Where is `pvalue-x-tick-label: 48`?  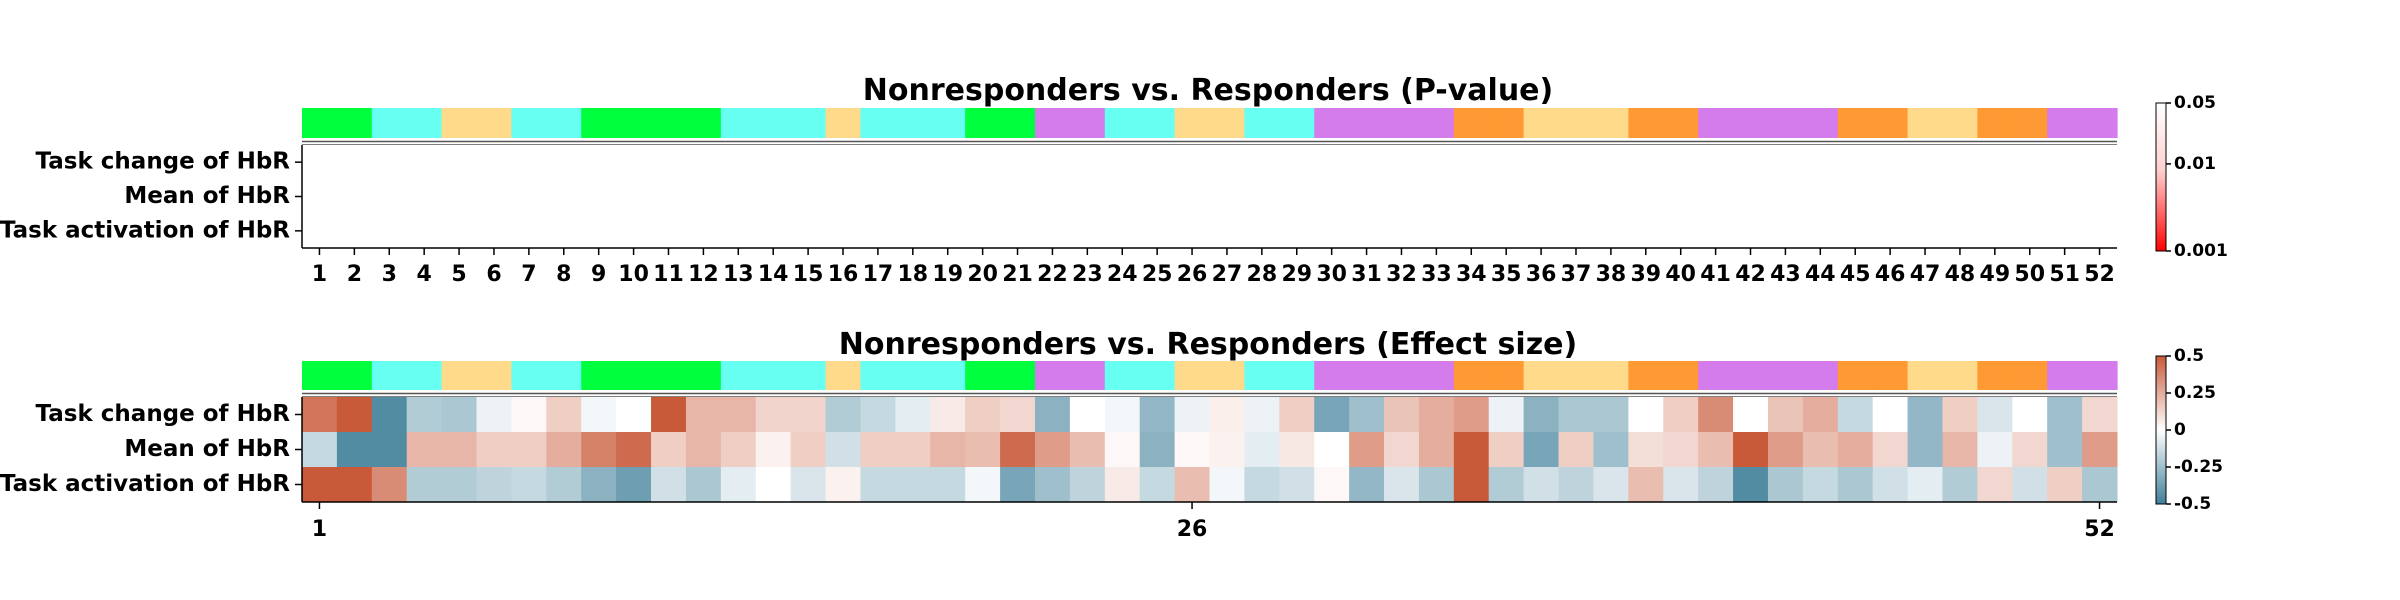 pvalue-x-tick-label: 48 is located at coordinates (1960, 274).